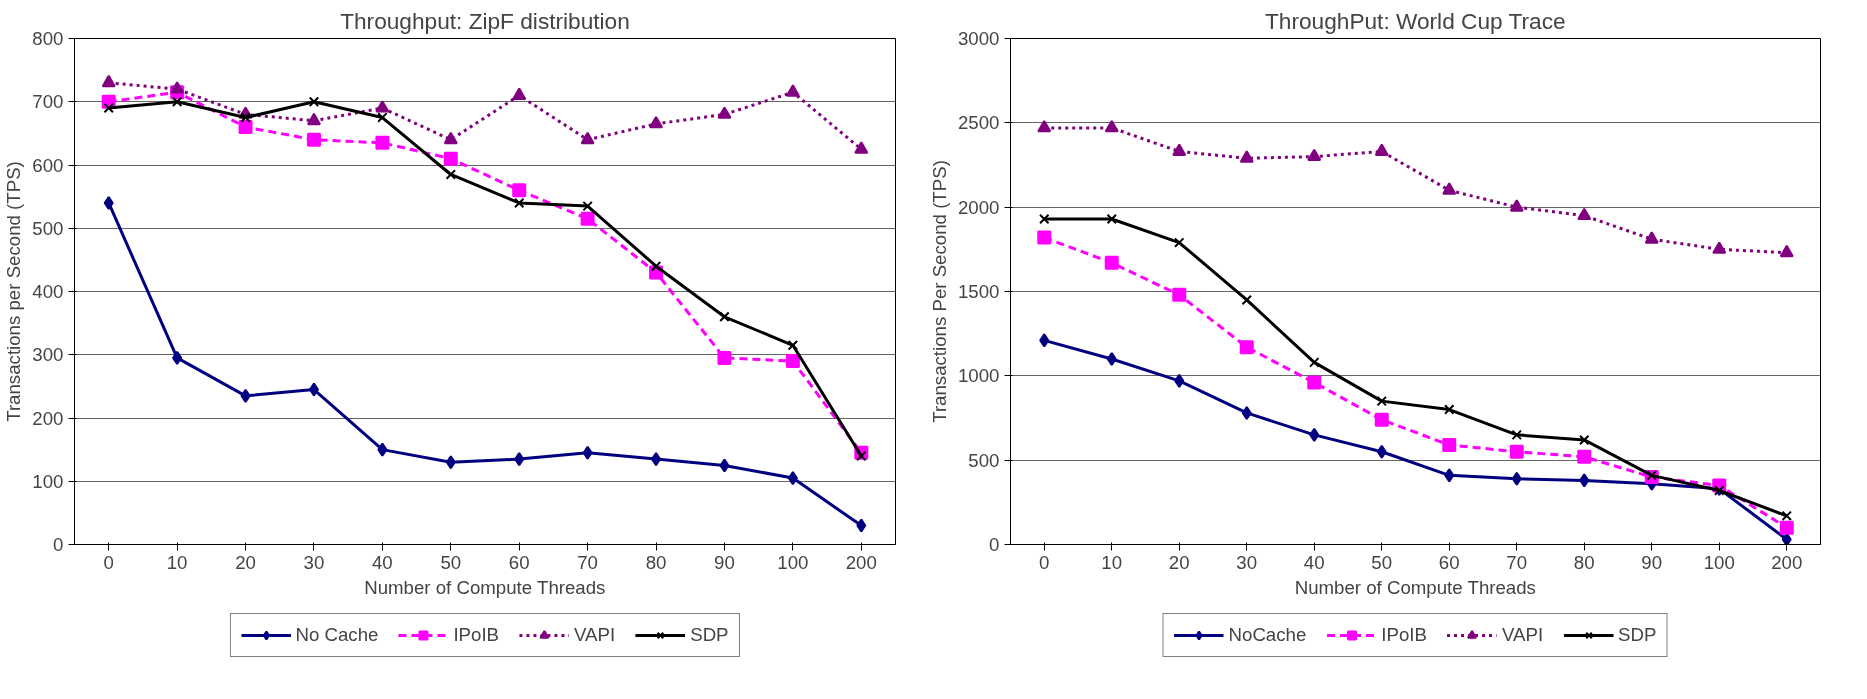 The width and height of the screenshot is (1867, 699). What do you see at coordinates (337, 635) in the screenshot?
I see `legend-label: No Cache` at bounding box center [337, 635].